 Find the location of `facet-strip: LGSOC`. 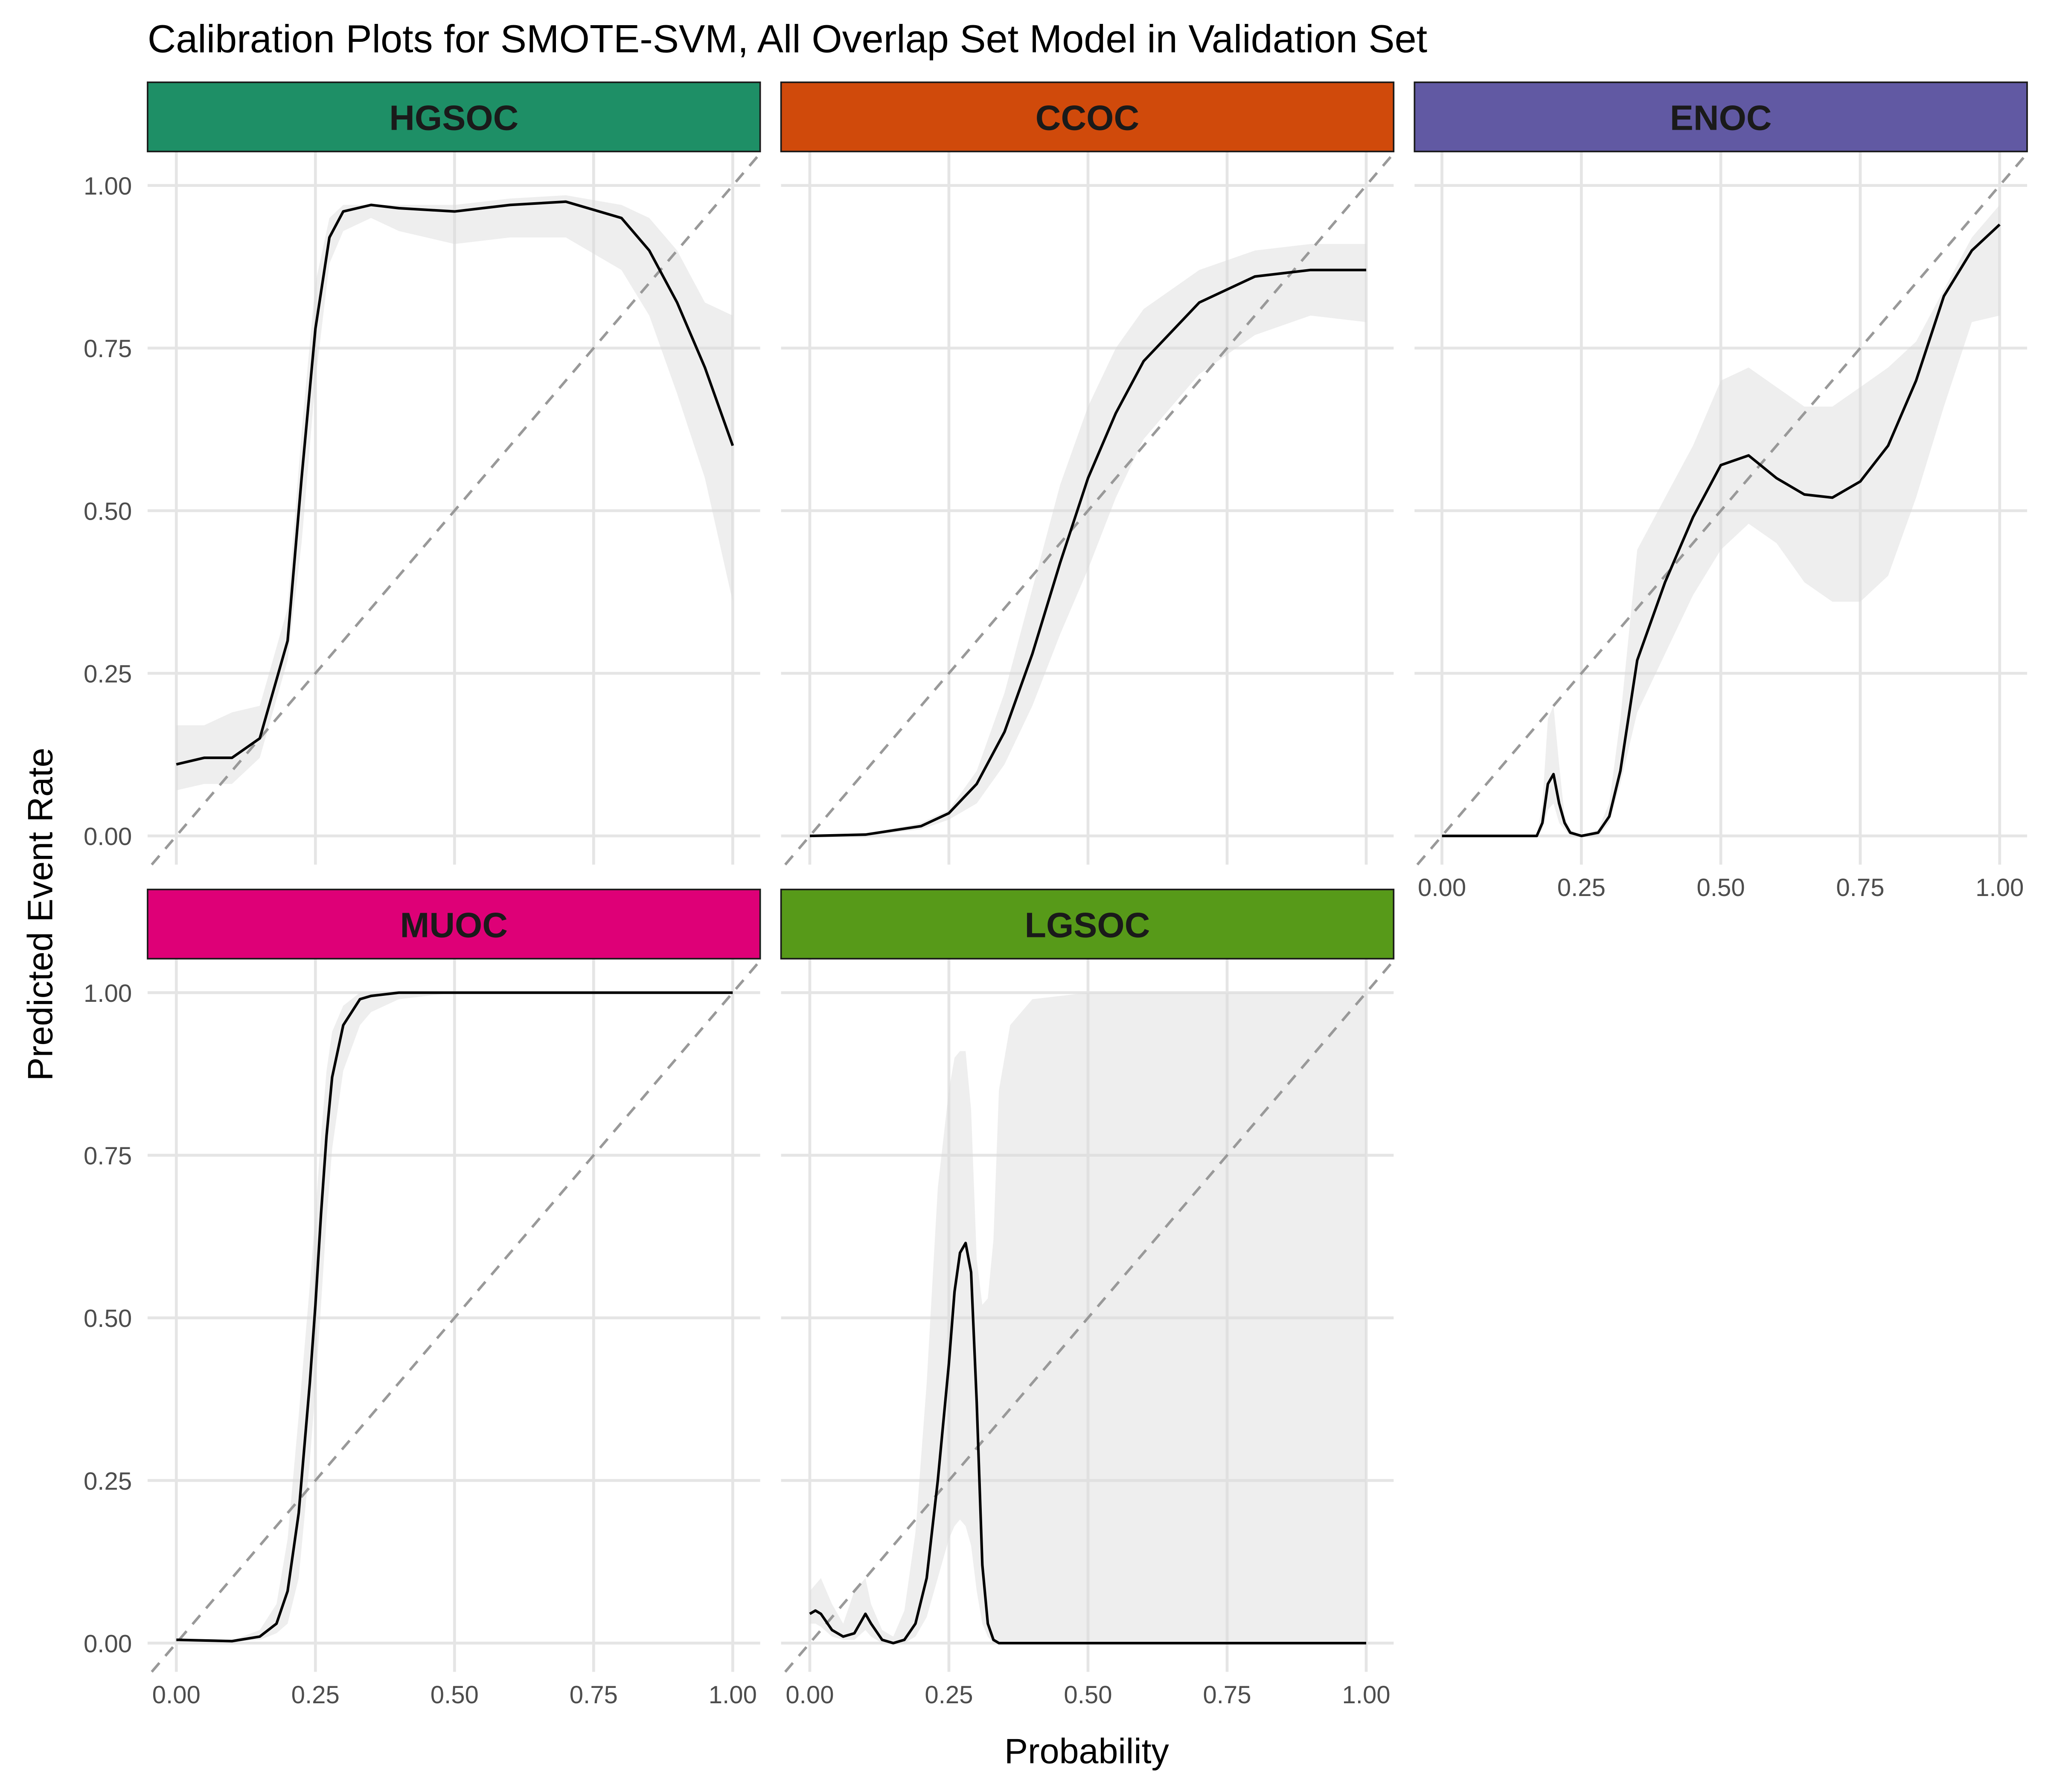

facet-strip: LGSOC is located at coordinates (1087, 924).